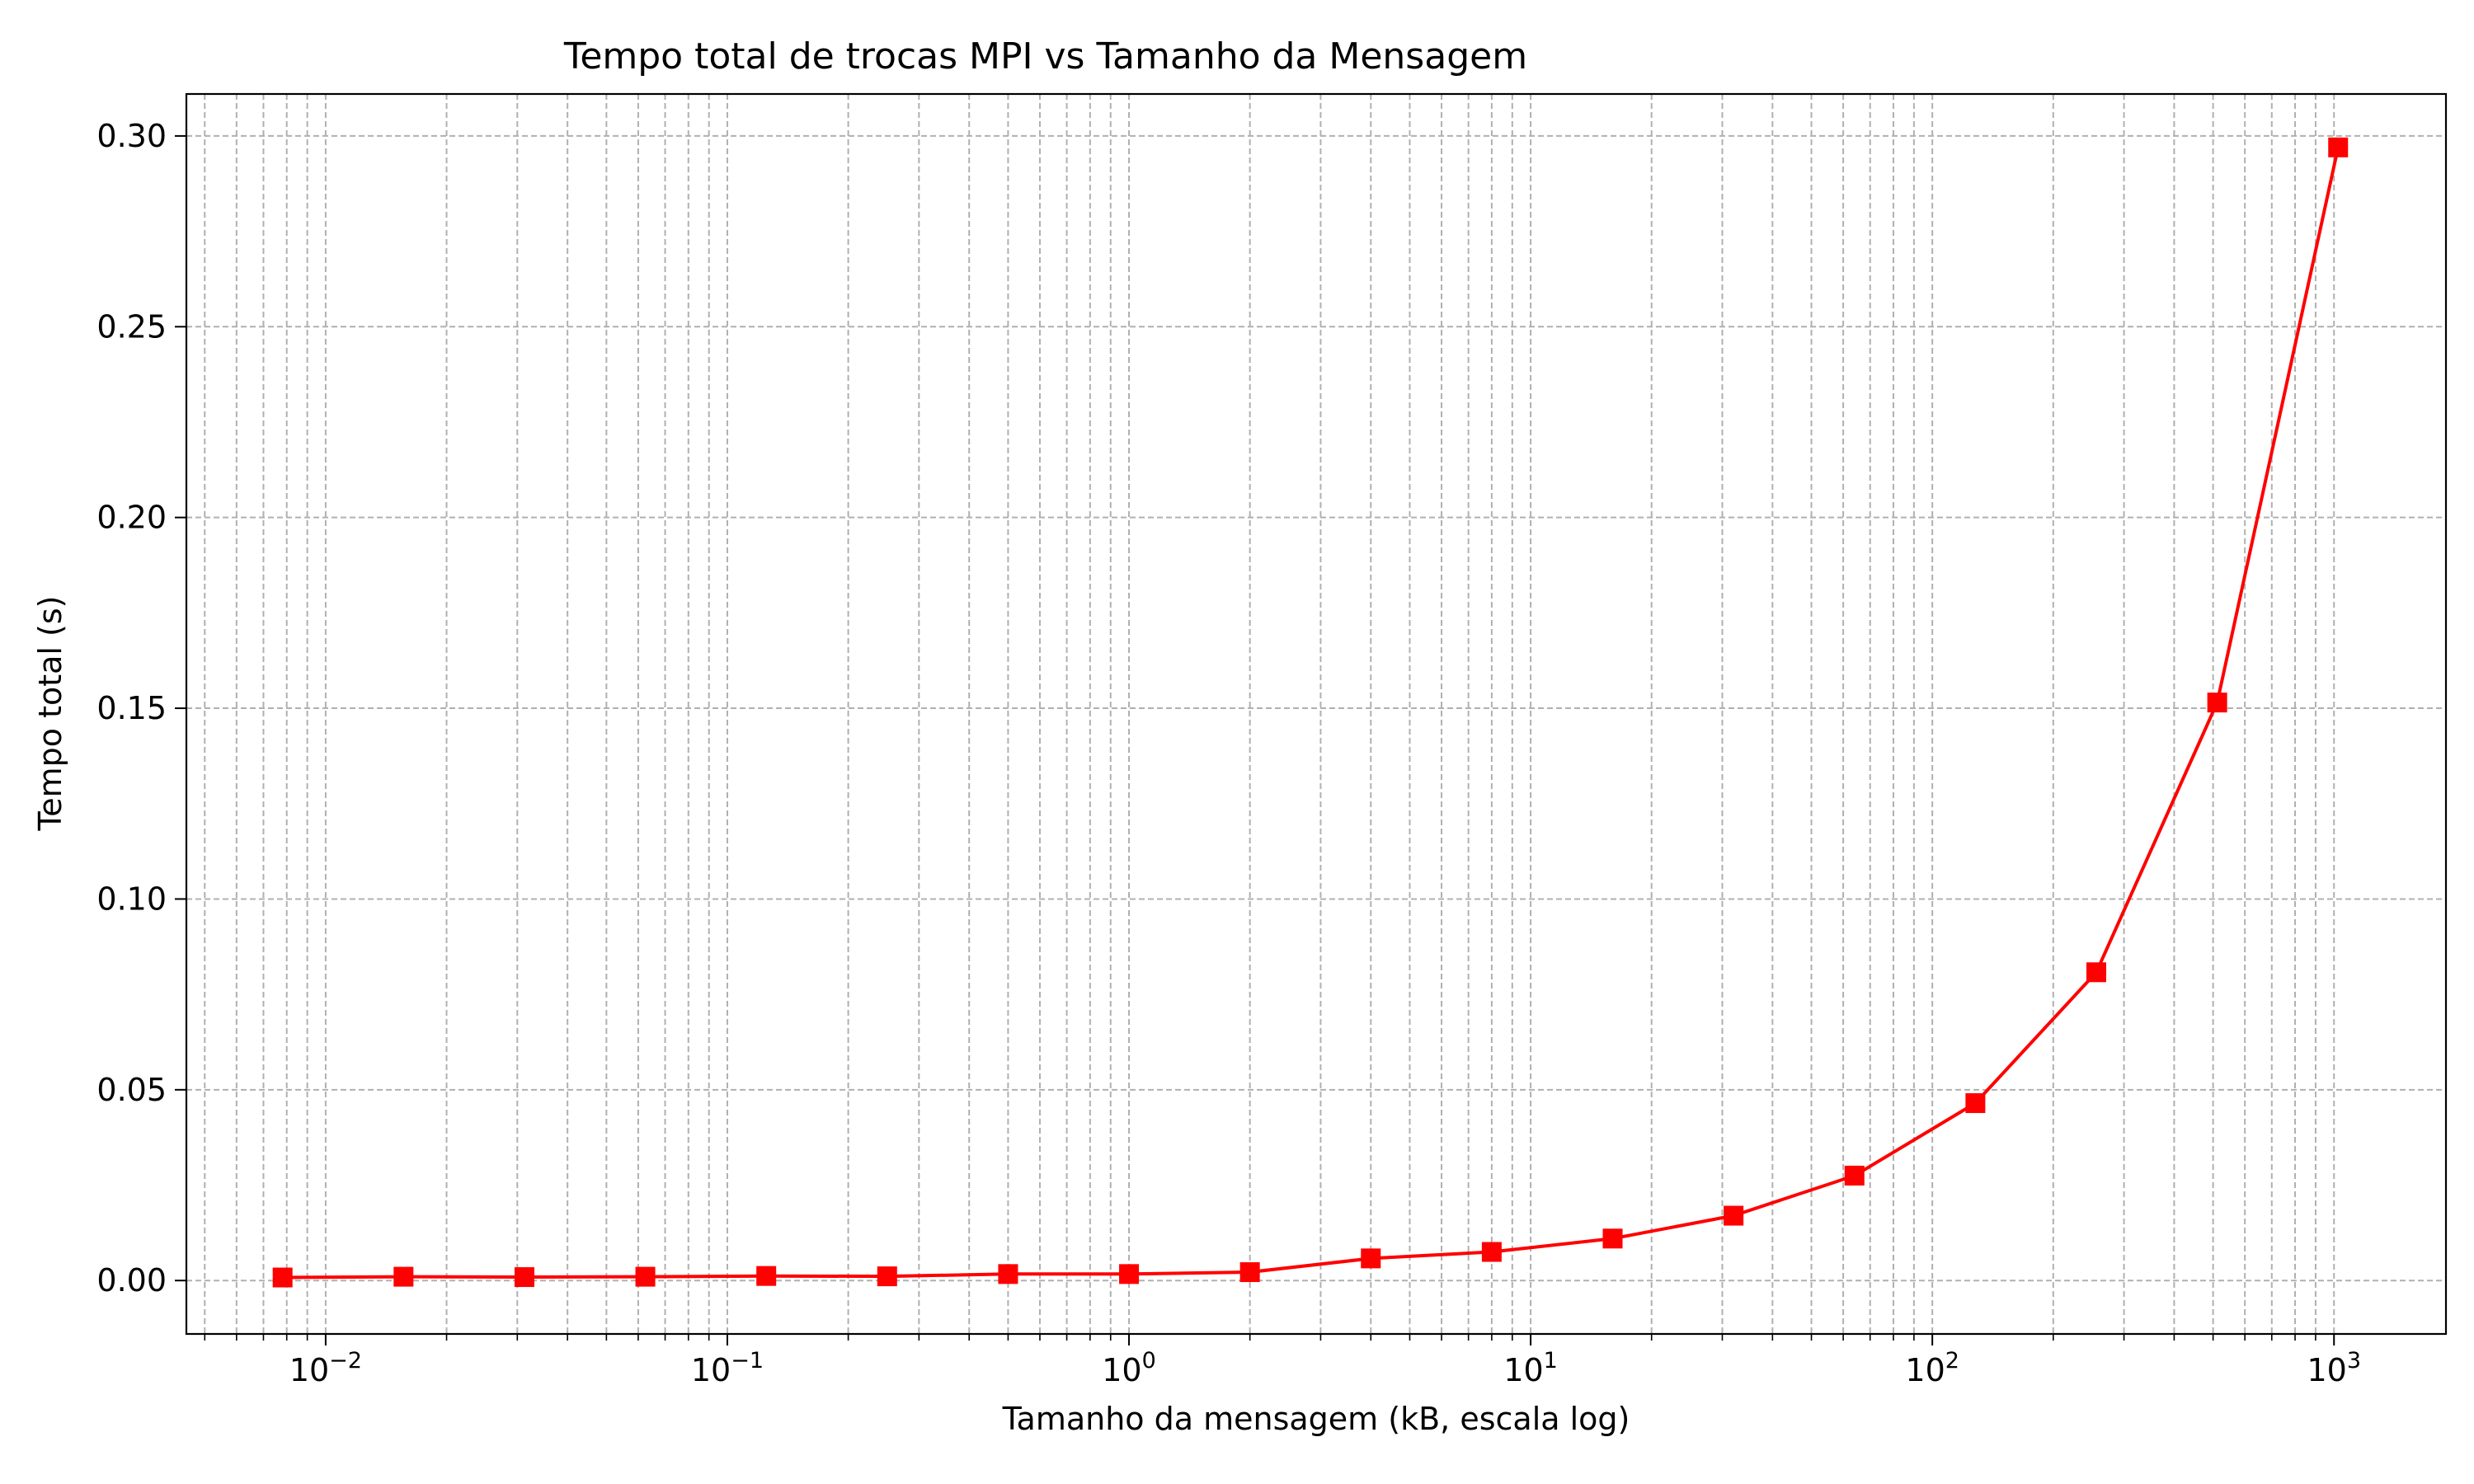 This screenshot has width=2474, height=1484. What do you see at coordinates (1316, 1419) in the screenshot?
I see `x-axis-label: Tamanho da mensagem (kB, escala log)` at bounding box center [1316, 1419].